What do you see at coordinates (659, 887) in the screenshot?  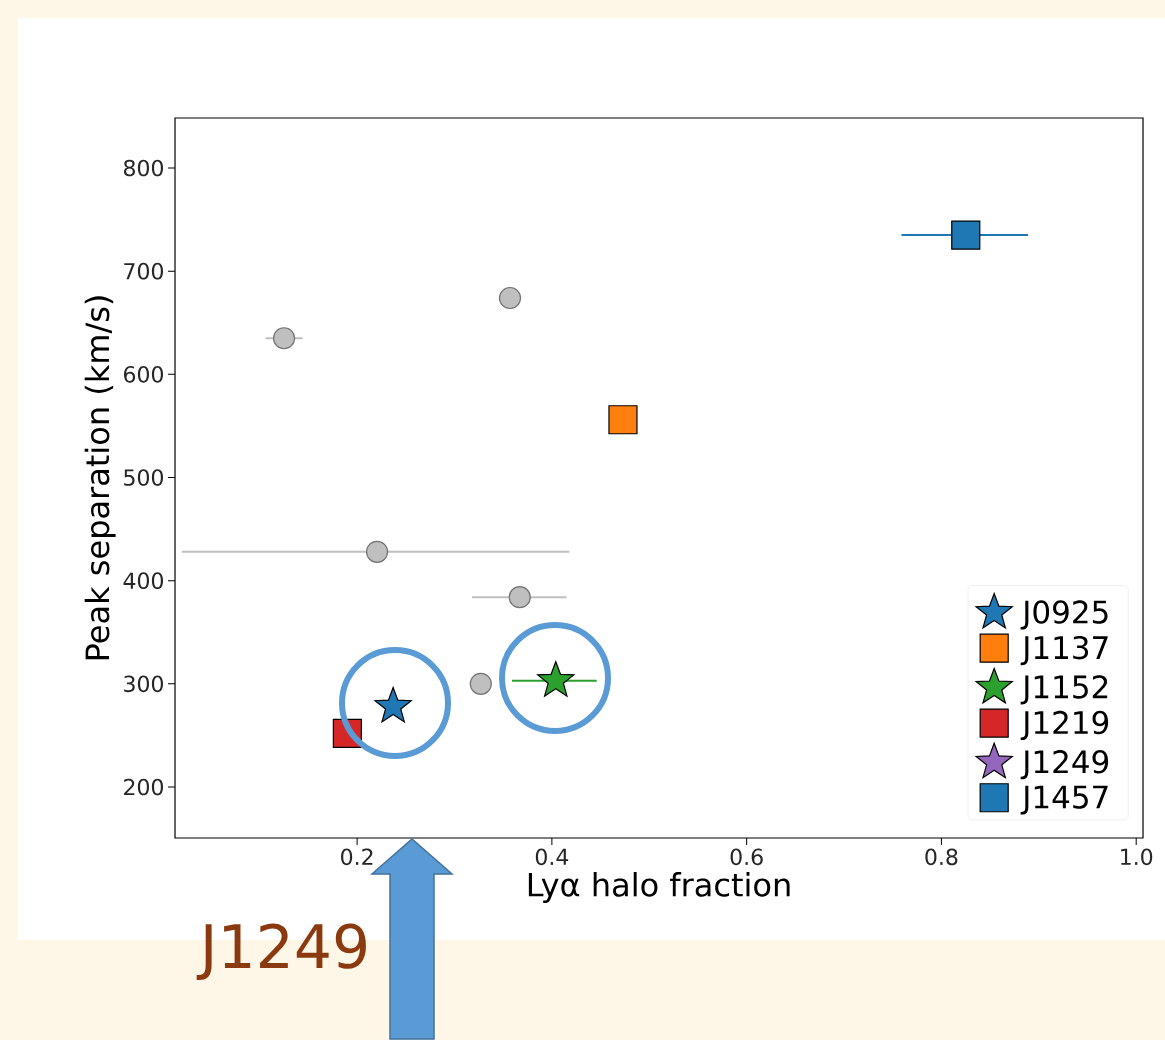 I see `x-axis-title: Lyα halo fraction` at bounding box center [659, 887].